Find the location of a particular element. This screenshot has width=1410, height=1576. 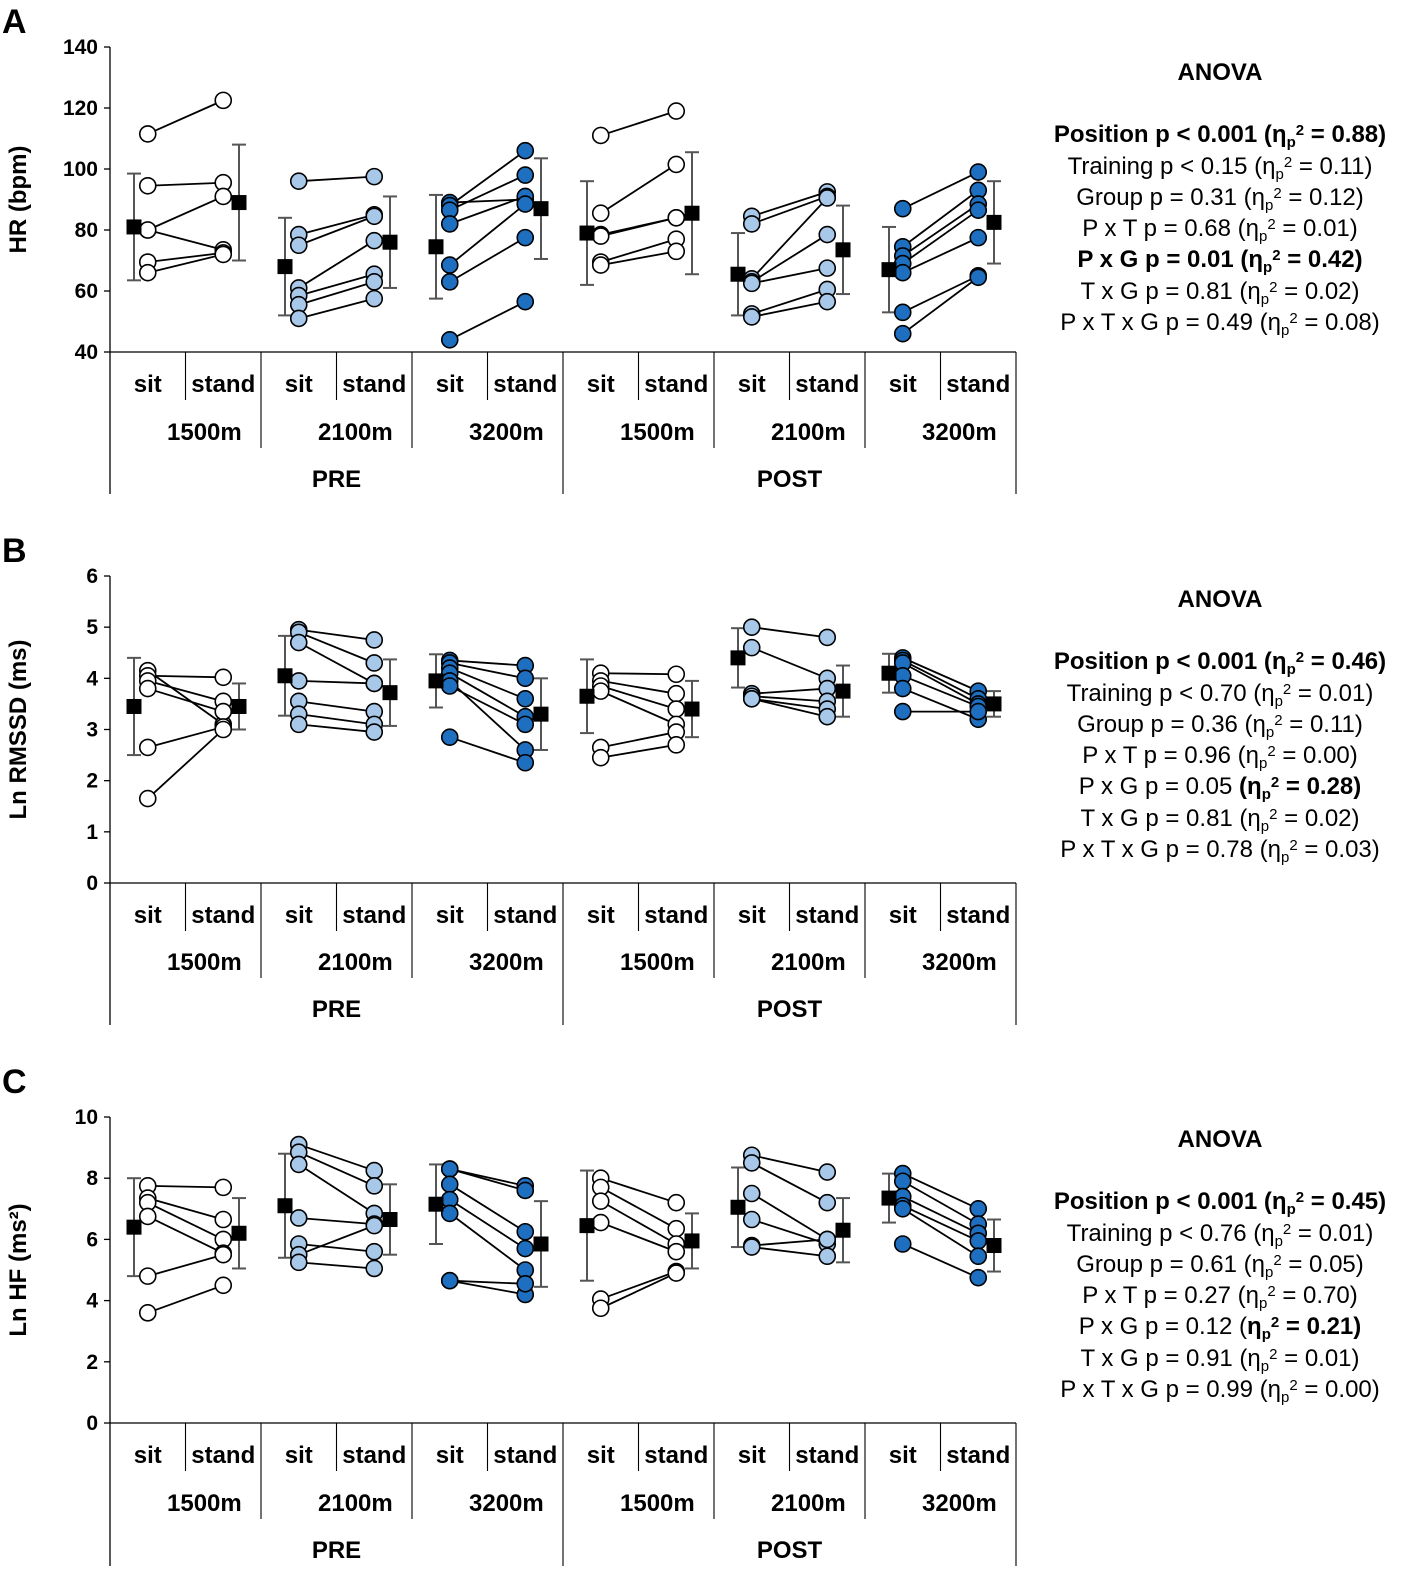

anova-stat-text: P x T p = 0.96 (η is located at coordinates (1171, 756).